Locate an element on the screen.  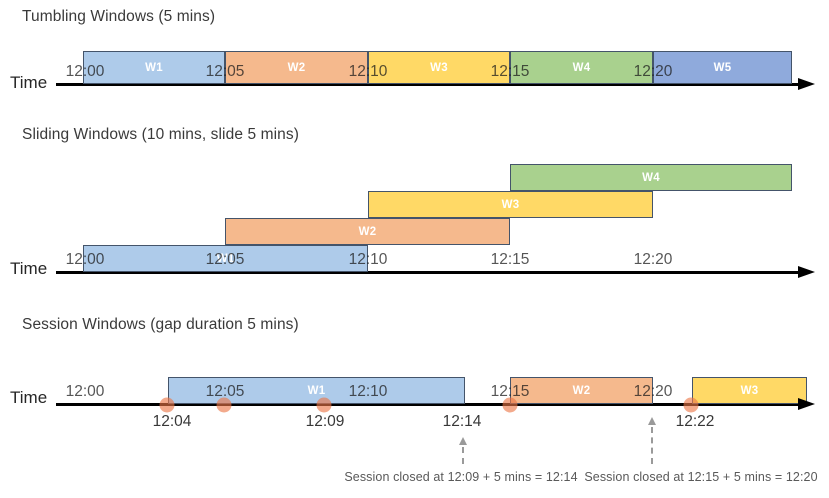
event-time-label: 12:04 is located at coordinates (172, 421).